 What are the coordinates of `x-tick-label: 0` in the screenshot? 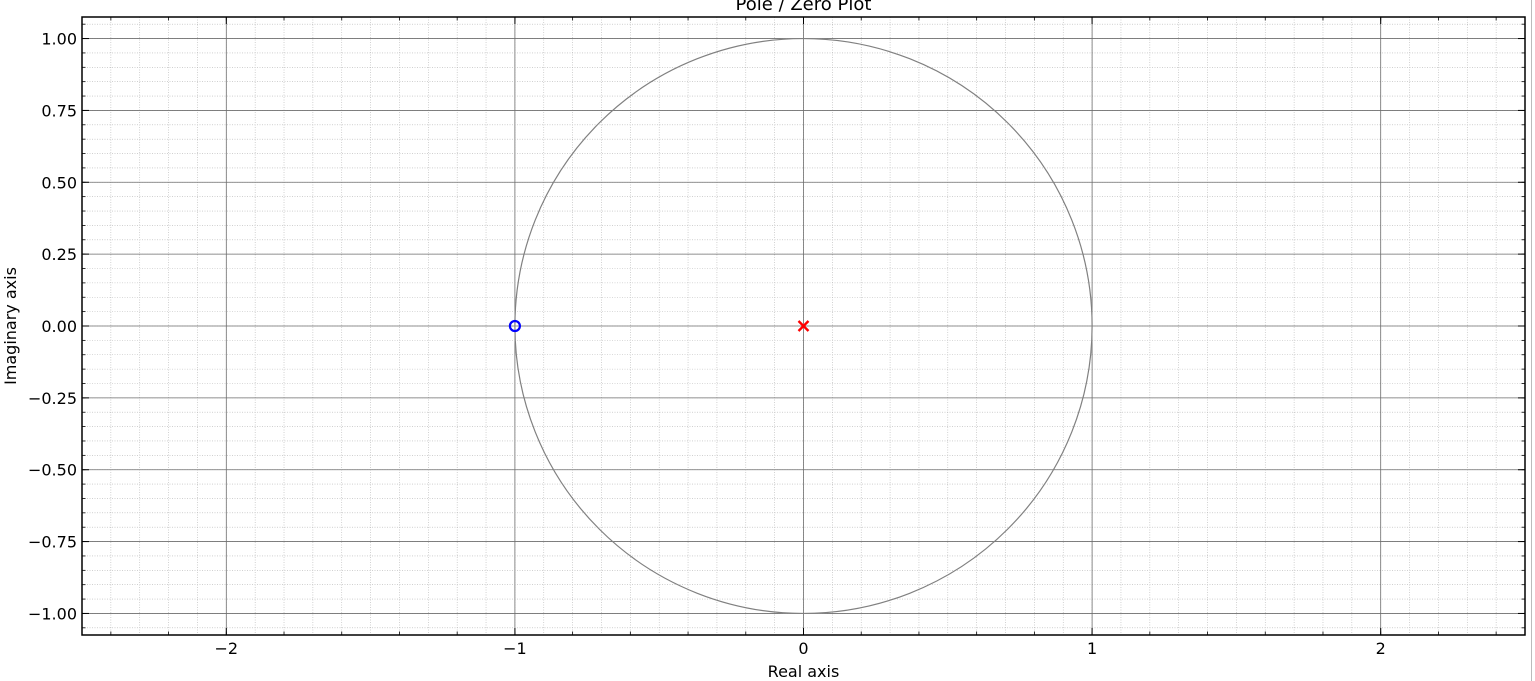 It's located at (803, 648).